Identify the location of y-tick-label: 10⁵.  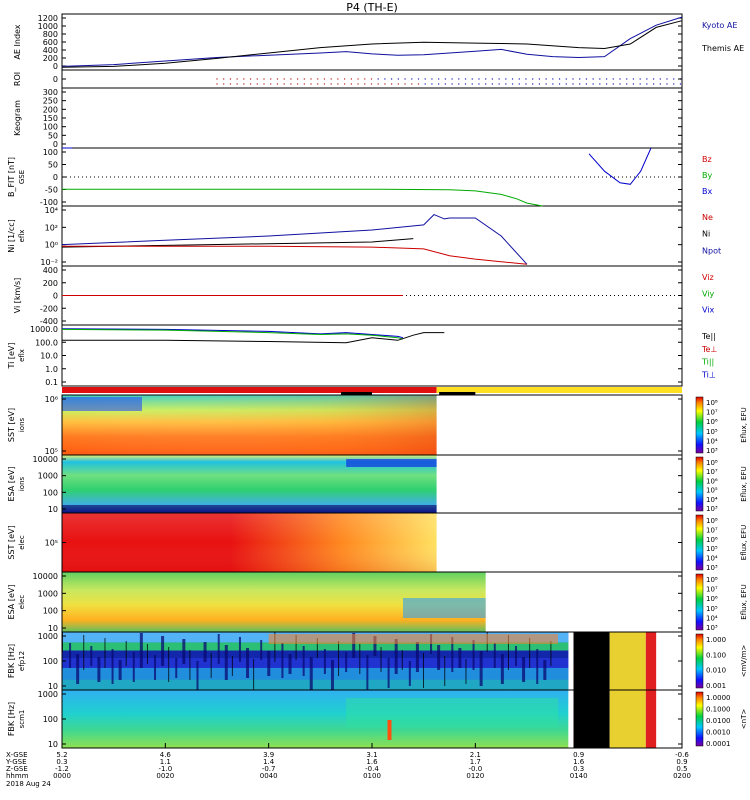
(51, 451).